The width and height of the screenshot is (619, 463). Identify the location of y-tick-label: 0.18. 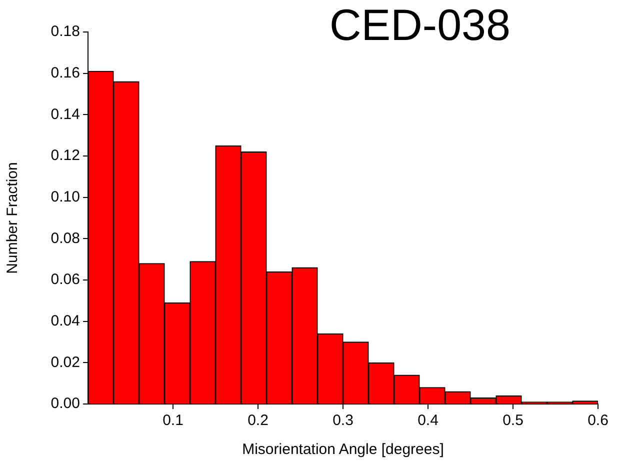
(65, 31).